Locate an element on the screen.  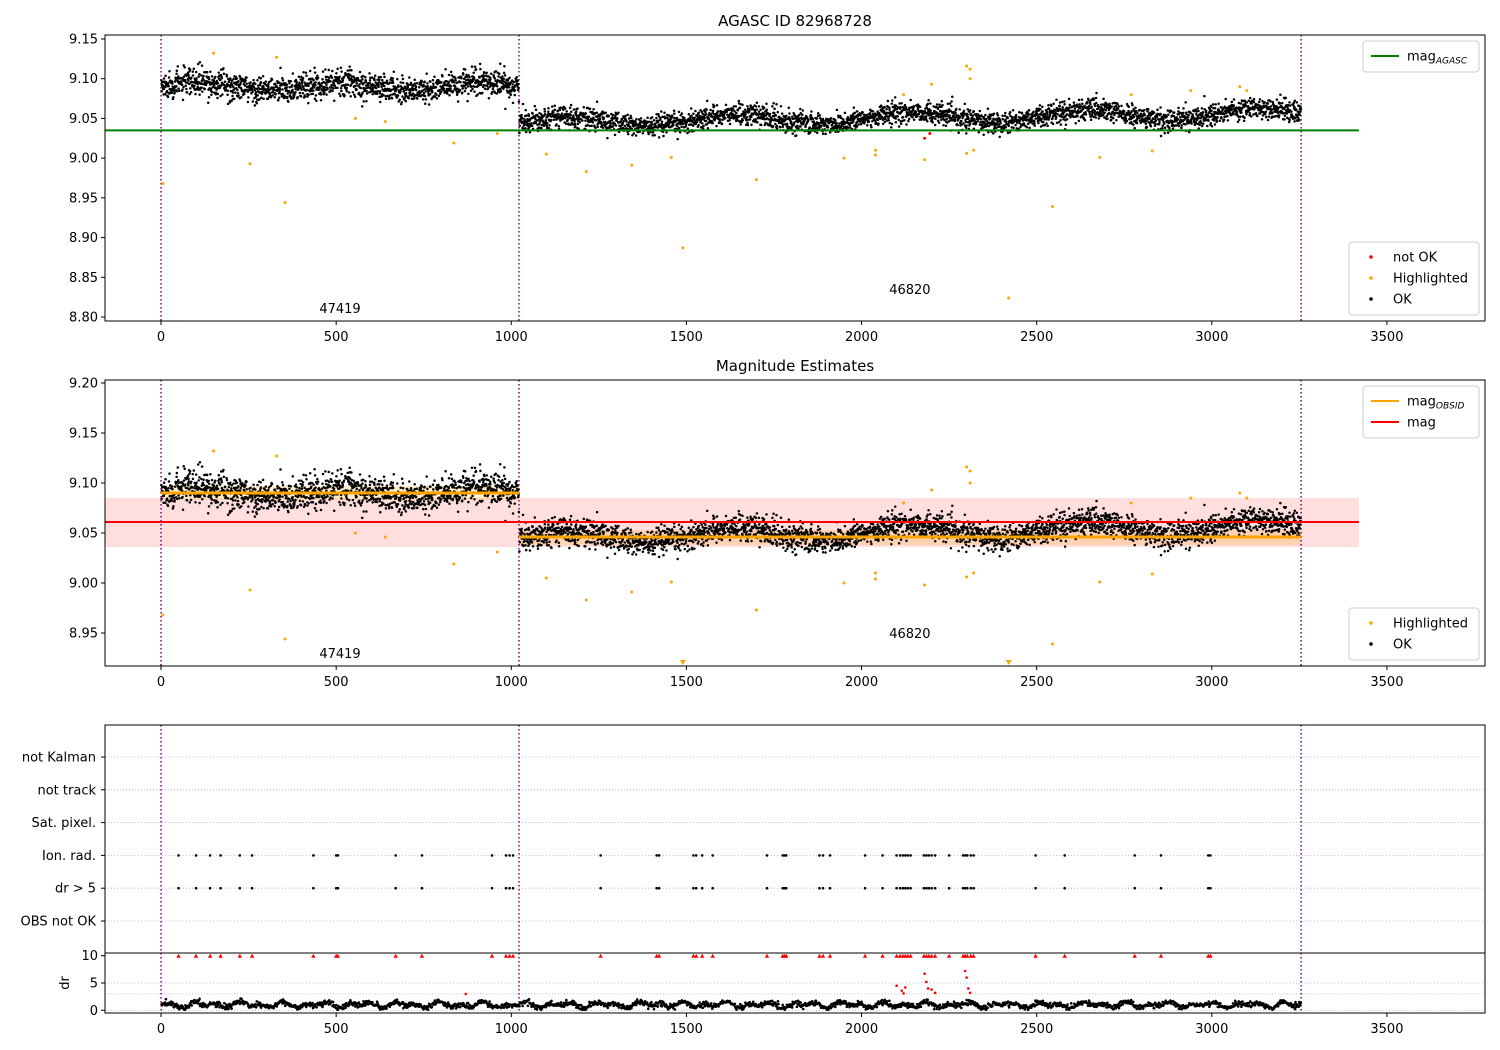
x-tick-label: 2000 is located at coordinates (861, 337).